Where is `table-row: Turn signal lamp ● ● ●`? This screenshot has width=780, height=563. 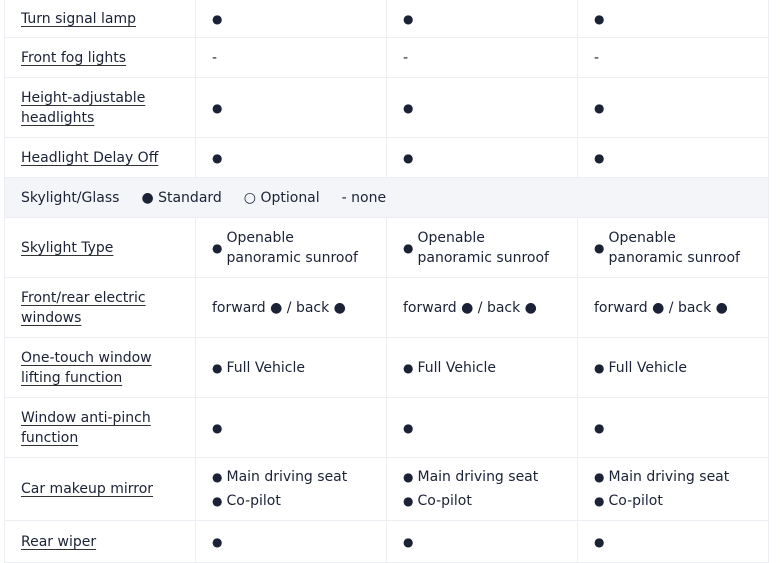 table-row: Turn signal lamp ● ● ● is located at coordinates (386, 19).